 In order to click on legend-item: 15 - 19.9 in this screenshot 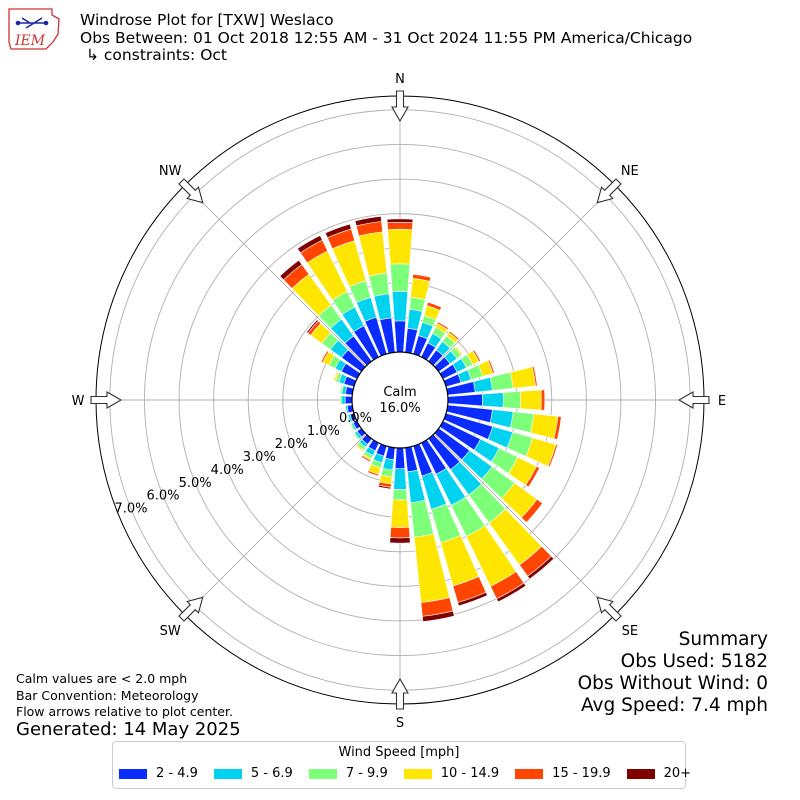, I will do `click(563, 773)`.